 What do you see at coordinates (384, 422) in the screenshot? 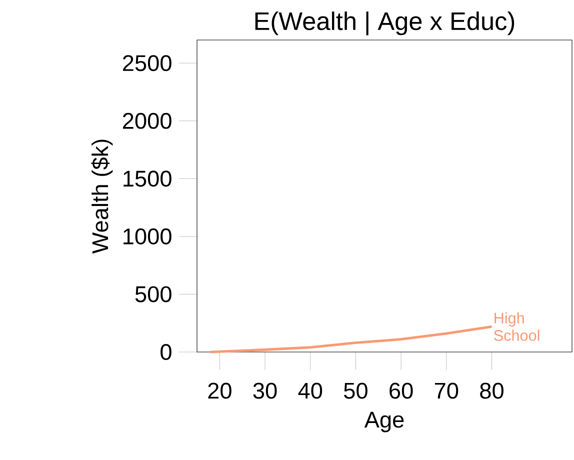
I see `x-axis-title: Age` at bounding box center [384, 422].